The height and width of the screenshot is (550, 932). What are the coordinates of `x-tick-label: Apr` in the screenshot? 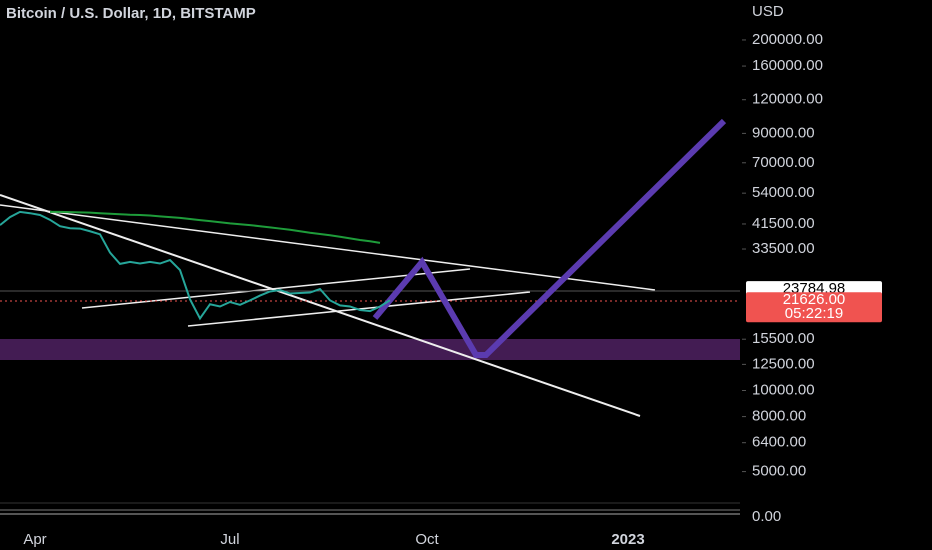 It's located at (34, 539).